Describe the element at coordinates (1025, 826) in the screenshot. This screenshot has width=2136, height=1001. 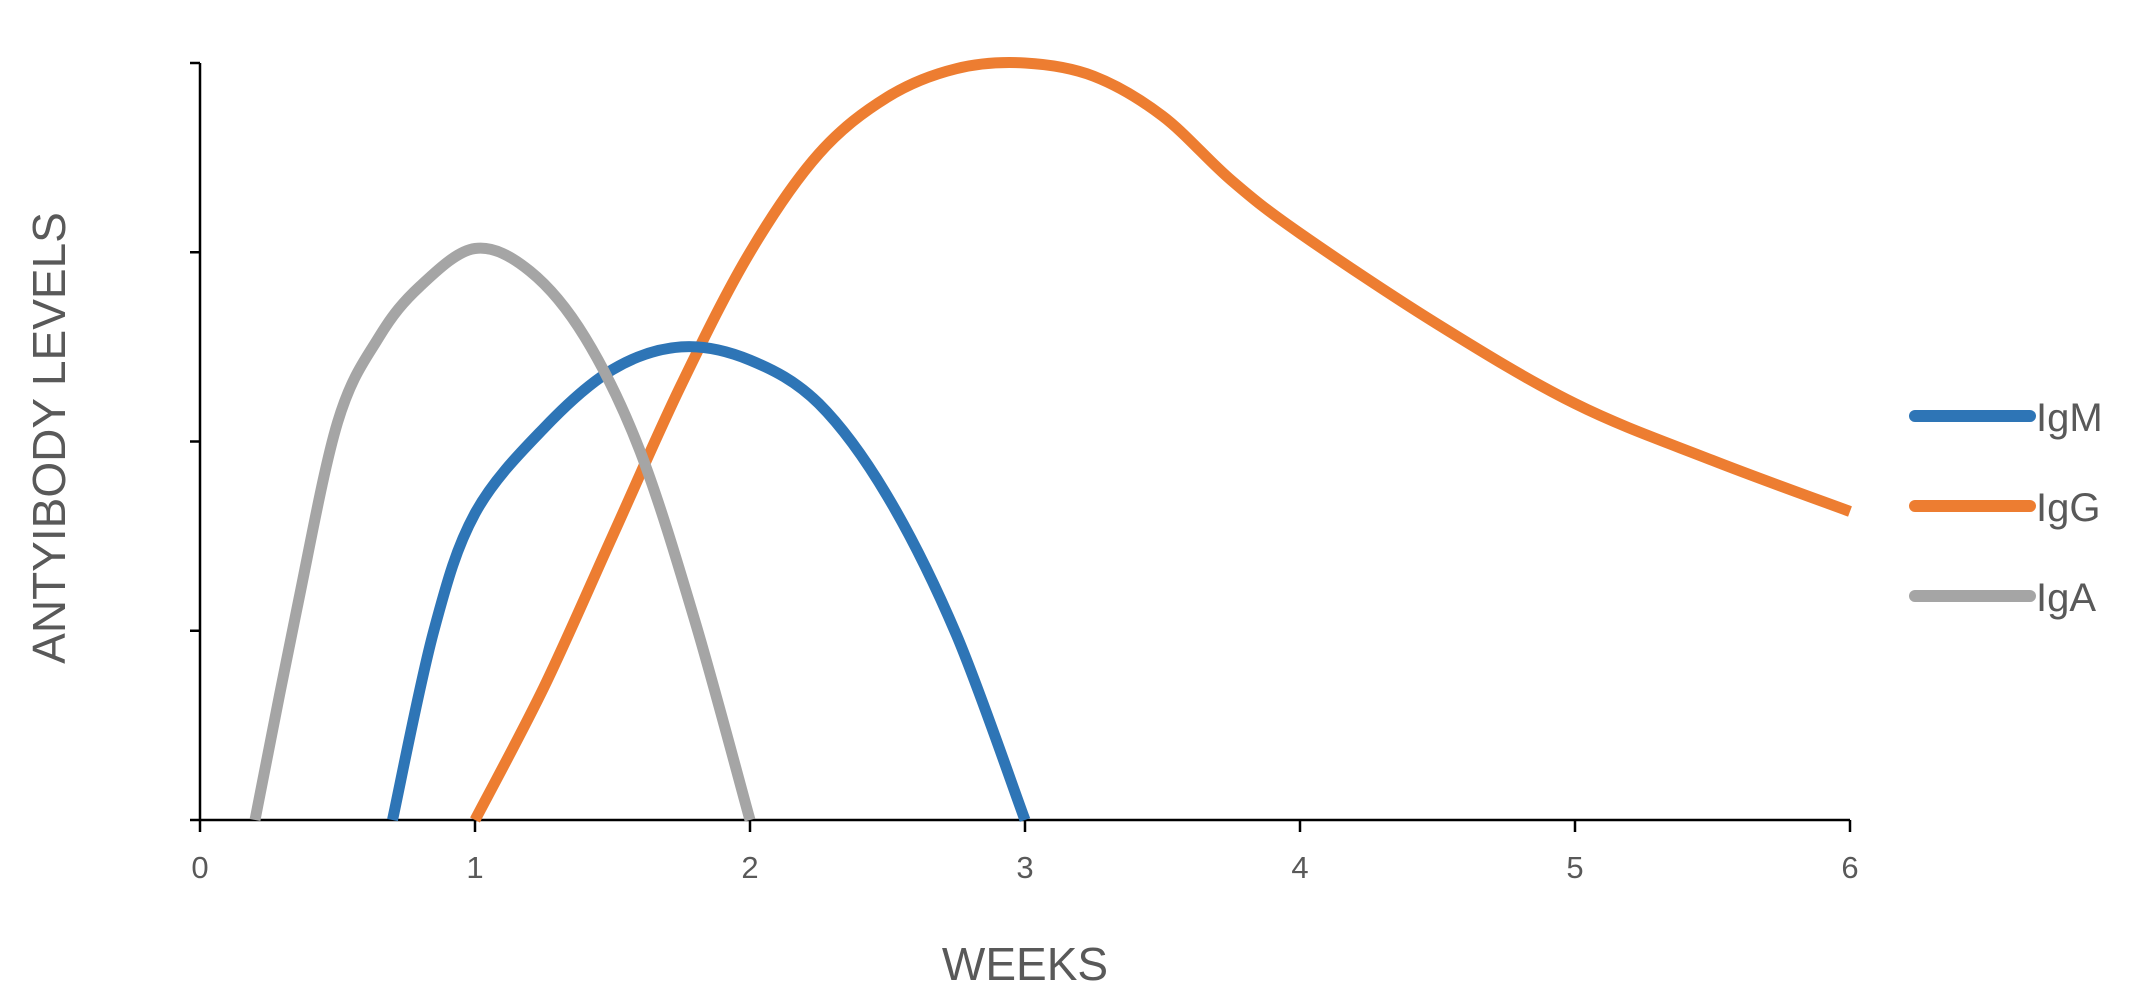
I see `x-axis-ticks` at that location.